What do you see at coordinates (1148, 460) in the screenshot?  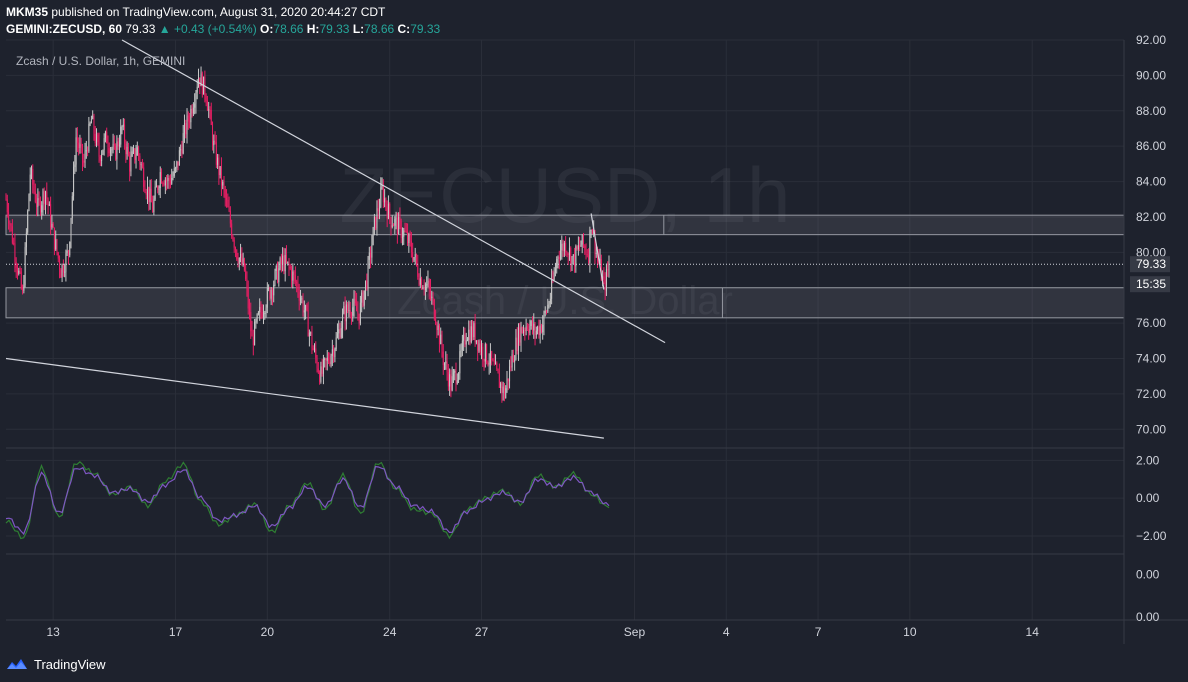 I see `osc-tick-label: 2.00` at bounding box center [1148, 460].